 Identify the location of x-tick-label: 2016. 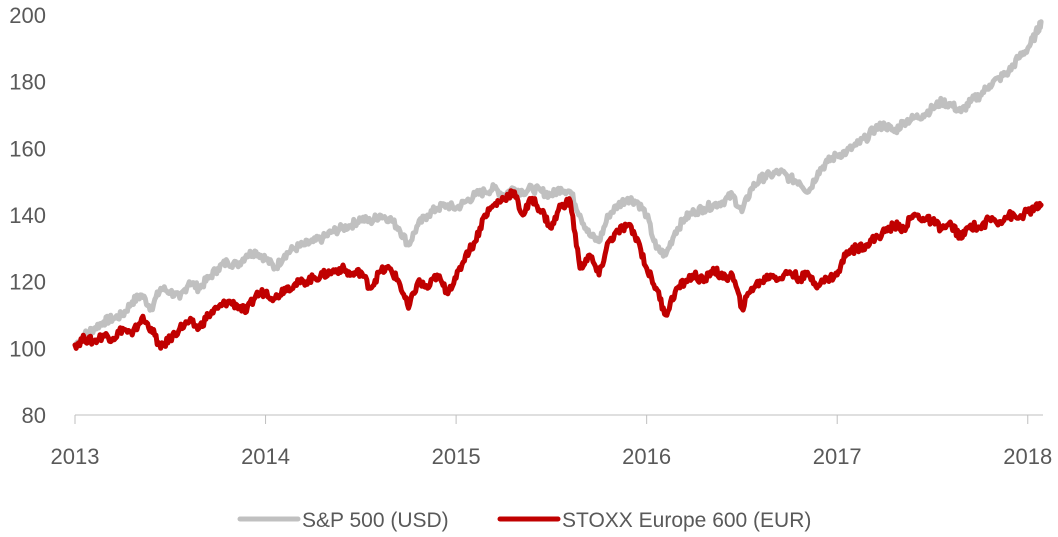
(646, 456).